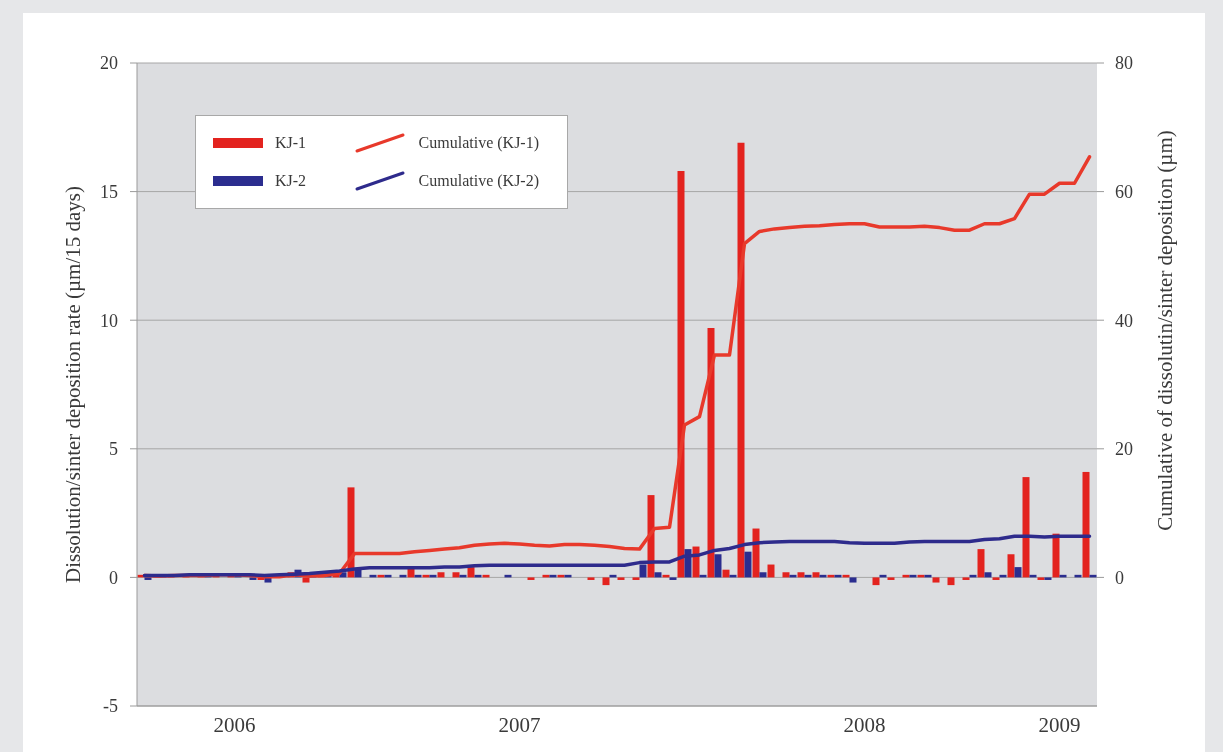 Image resolution: width=1223 pixels, height=752 pixels. Describe the element at coordinates (1124, 63) in the screenshot. I see `y2-tick-label: 80` at that location.